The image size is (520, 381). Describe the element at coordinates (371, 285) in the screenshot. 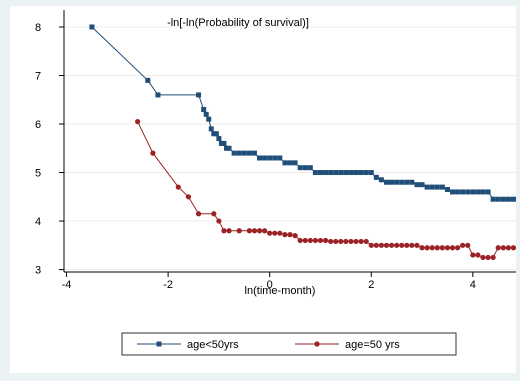

I see `x-tick-label: 2` at that location.